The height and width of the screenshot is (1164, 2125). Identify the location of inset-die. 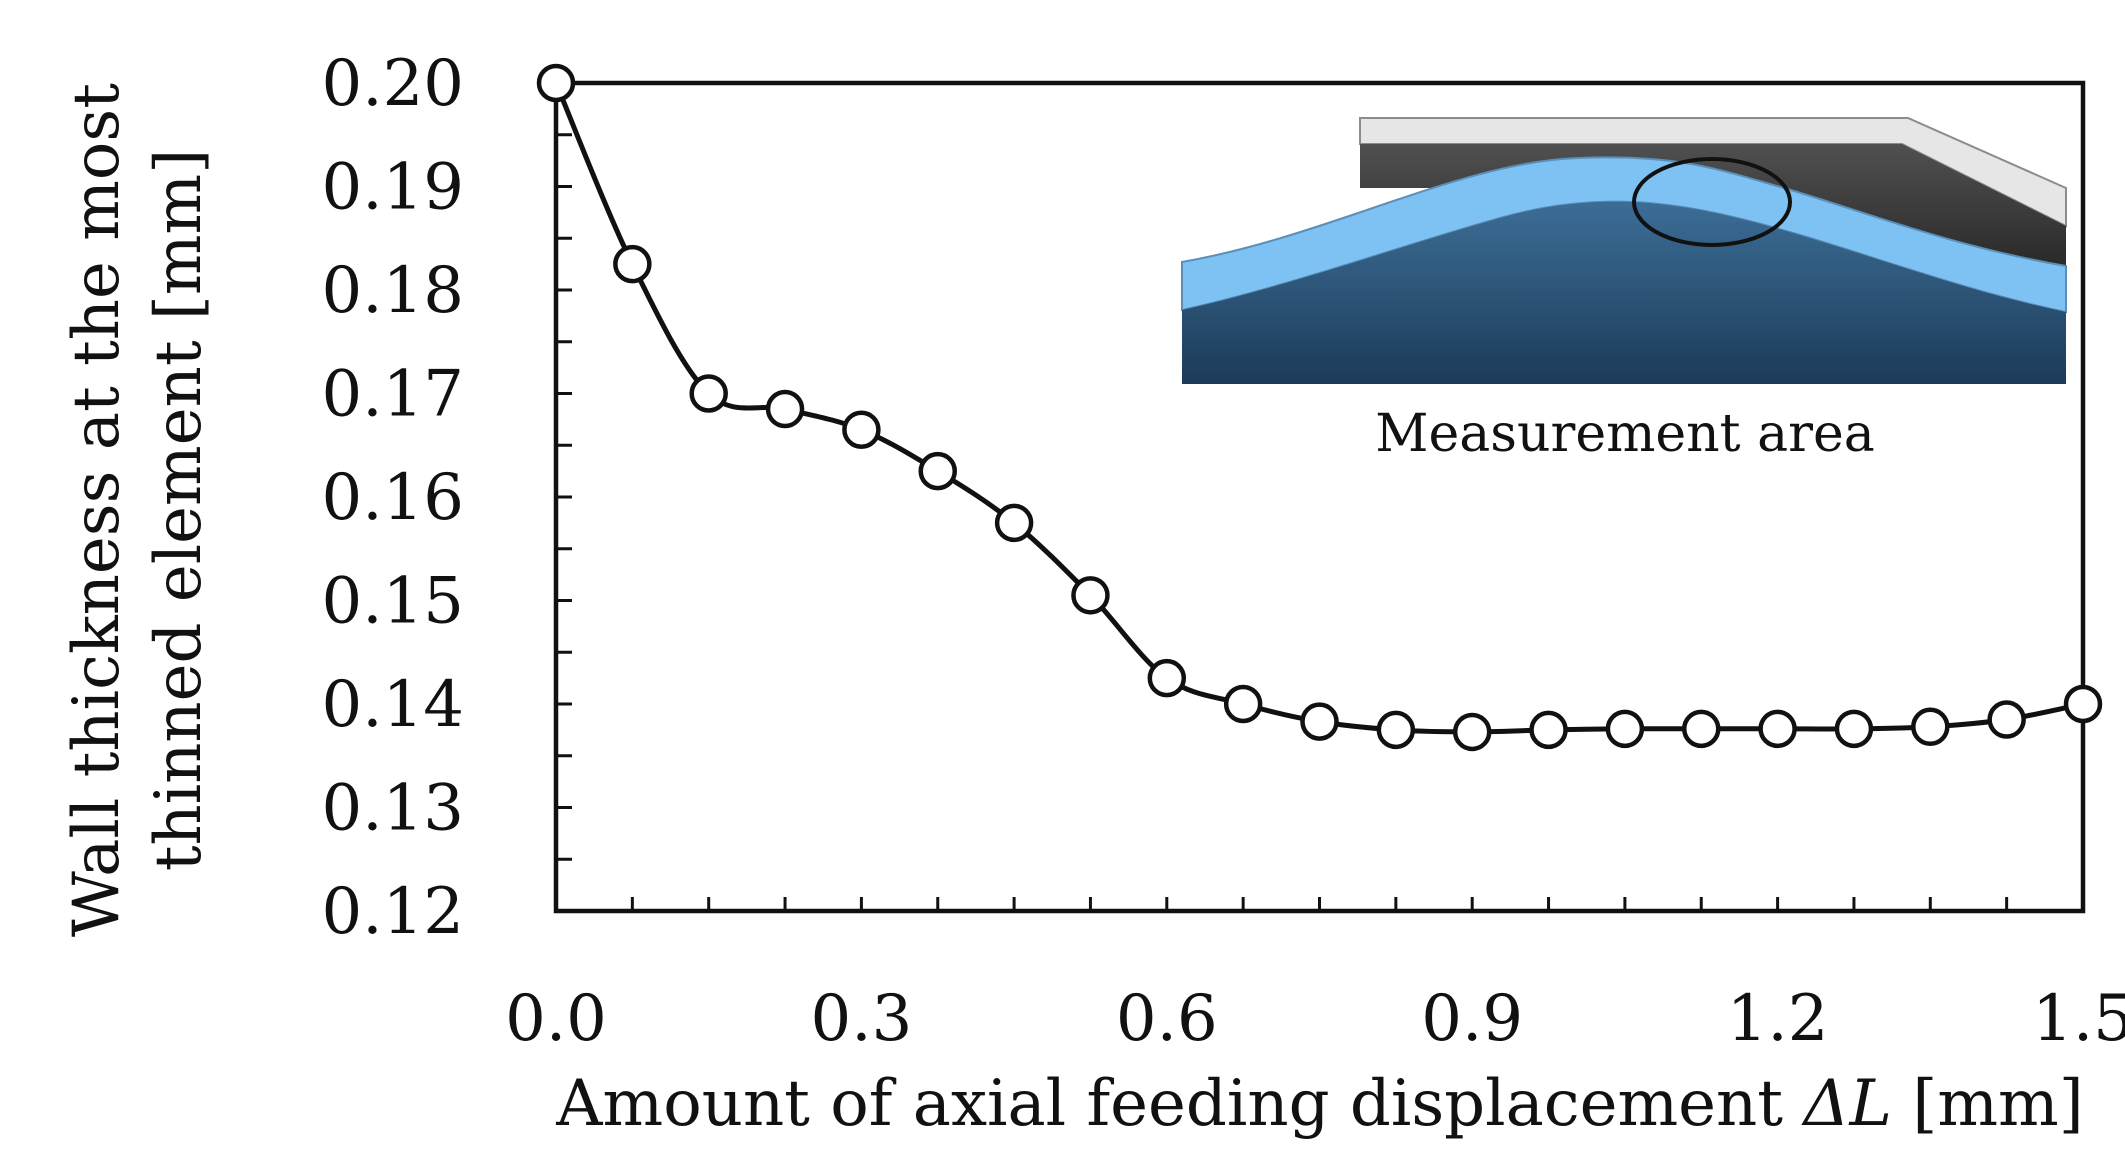
(1624, 292).